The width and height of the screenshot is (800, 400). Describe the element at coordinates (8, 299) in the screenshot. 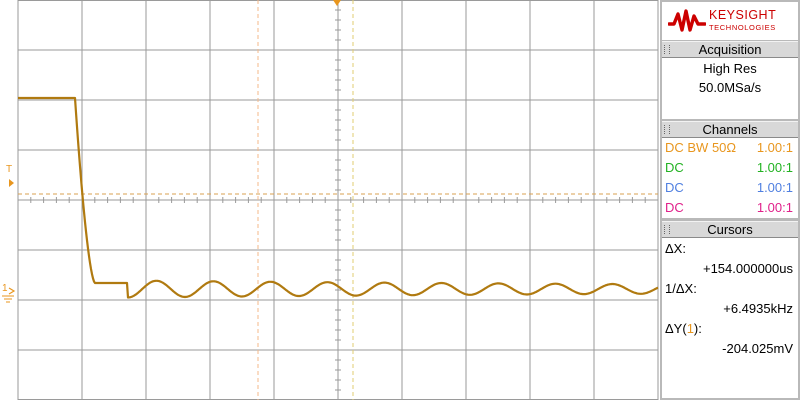

I see `ground-icon` at that location.